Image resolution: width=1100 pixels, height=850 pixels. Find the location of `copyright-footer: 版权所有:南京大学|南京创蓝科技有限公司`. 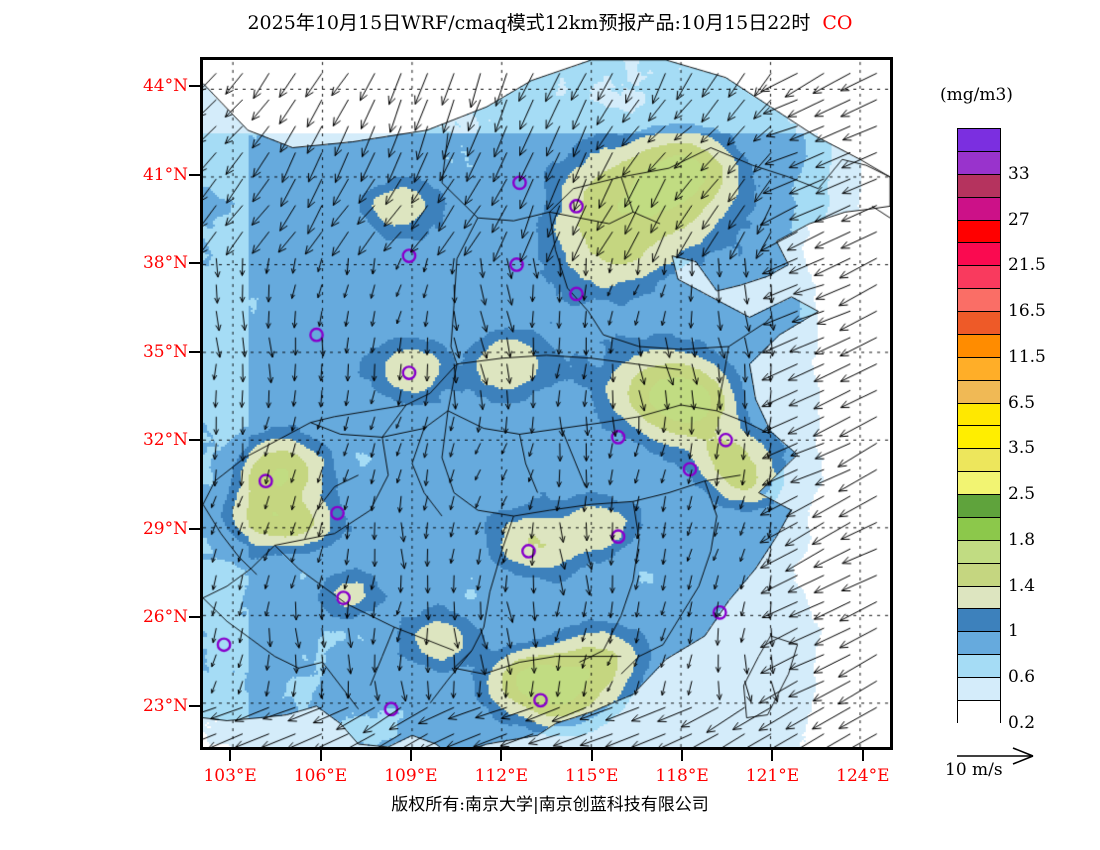

copyright-footer: 版权所有:南京大学|南京创蓝科技有限公司 is located at coordinates (550, 805).